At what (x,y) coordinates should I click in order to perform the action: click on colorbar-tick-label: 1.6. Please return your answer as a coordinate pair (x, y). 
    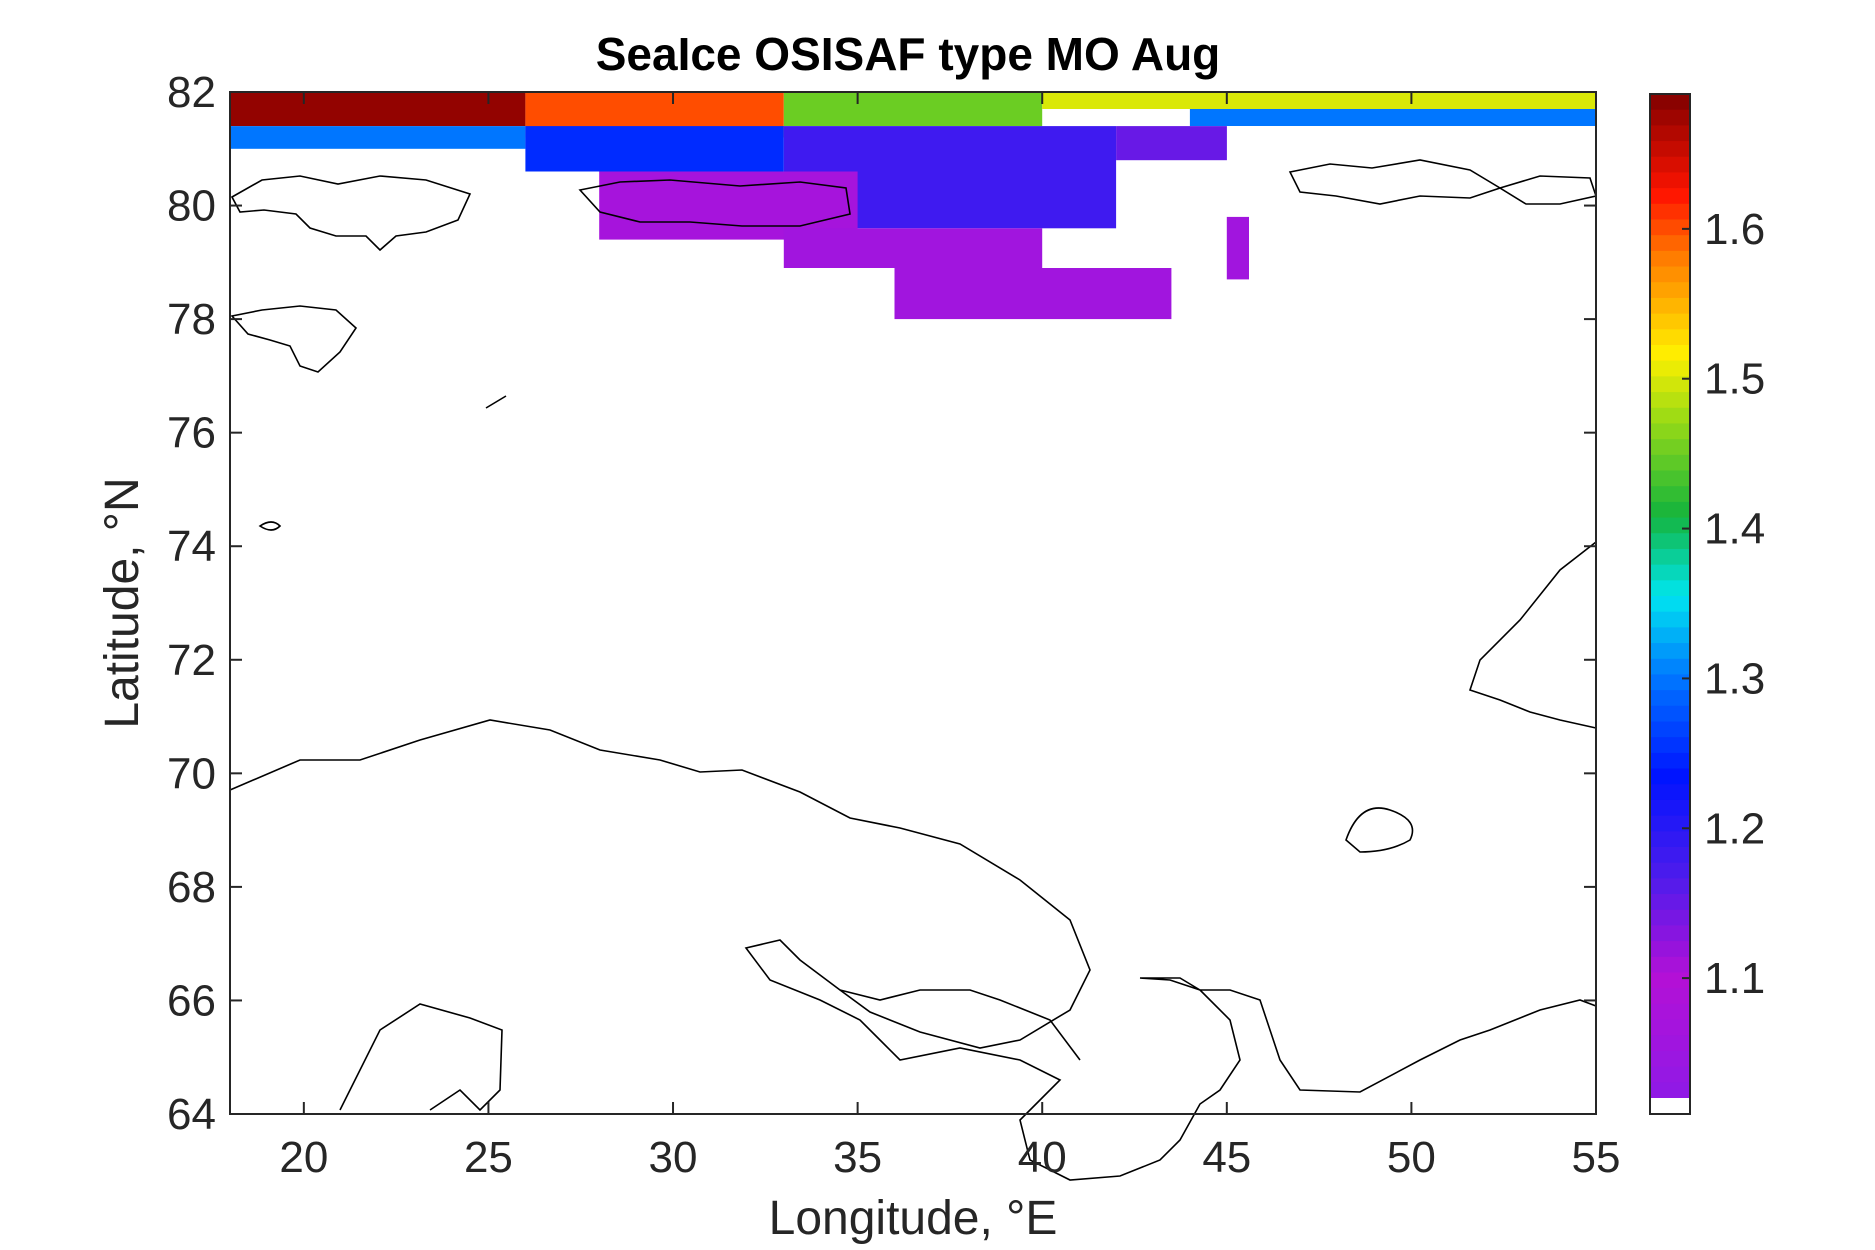
    Looking at the image, I should click on (1734, 229).